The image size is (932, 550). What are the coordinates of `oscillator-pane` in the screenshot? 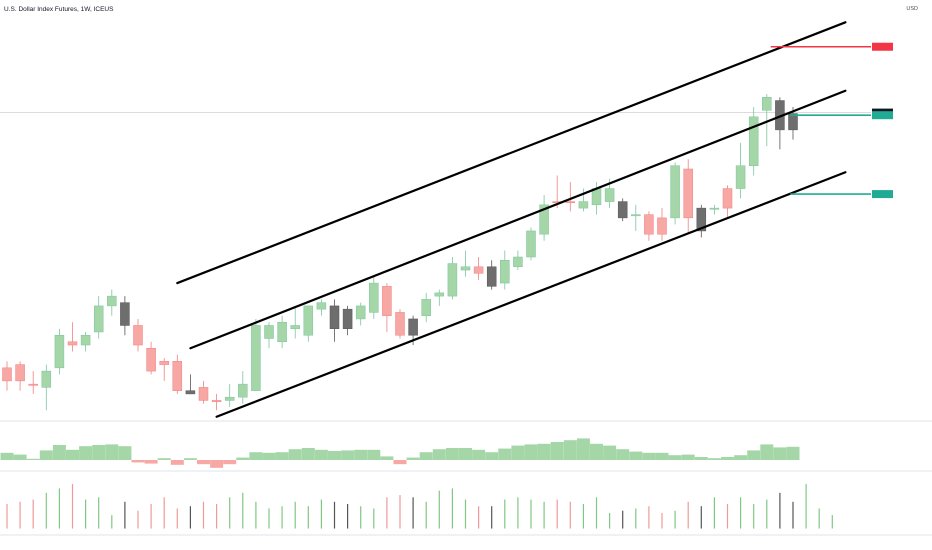 It's located at (400, 453).